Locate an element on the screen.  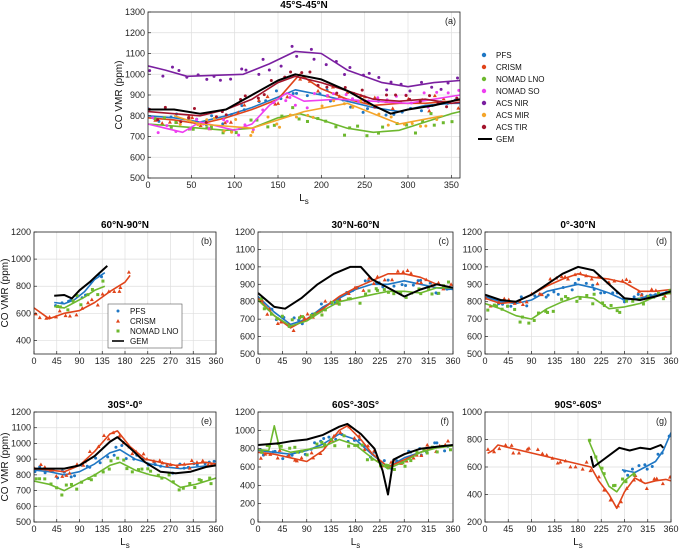
legend-entry: NOMAD LNO is located at coordinates (520, 79).